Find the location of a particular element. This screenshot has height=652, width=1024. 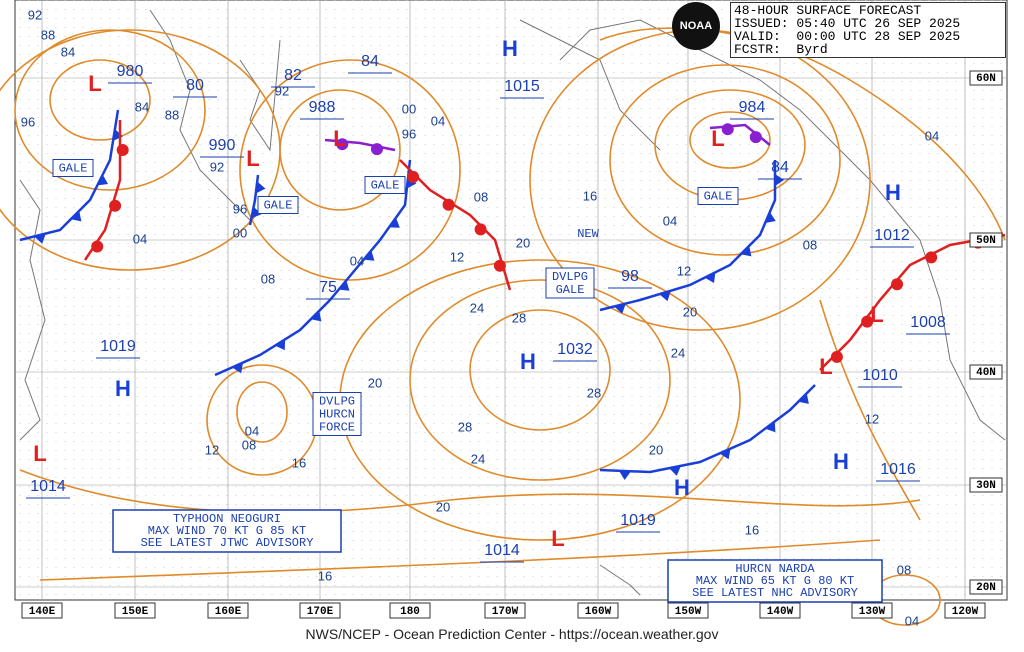

advisory-line: MAX WIND 65 KT G 80 KT is located at coordinates (775, 581).